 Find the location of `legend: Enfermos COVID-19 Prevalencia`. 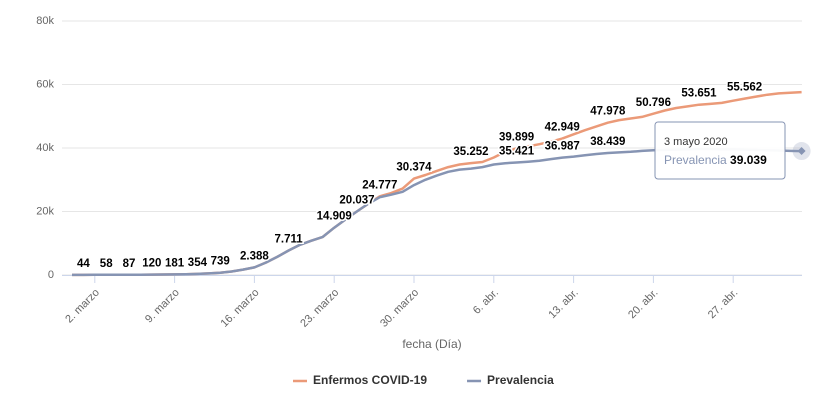

legend: Enfermos COVID-19 Prevalencia is located at coordinates (423, 380).